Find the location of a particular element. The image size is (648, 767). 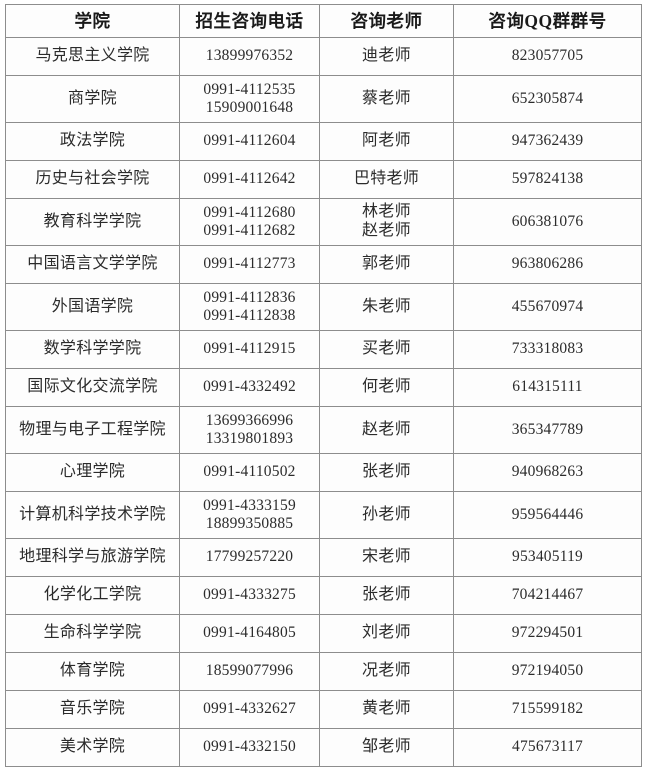

cell-phone-line: 0991-4112682 is located at coordinates (249, 230).